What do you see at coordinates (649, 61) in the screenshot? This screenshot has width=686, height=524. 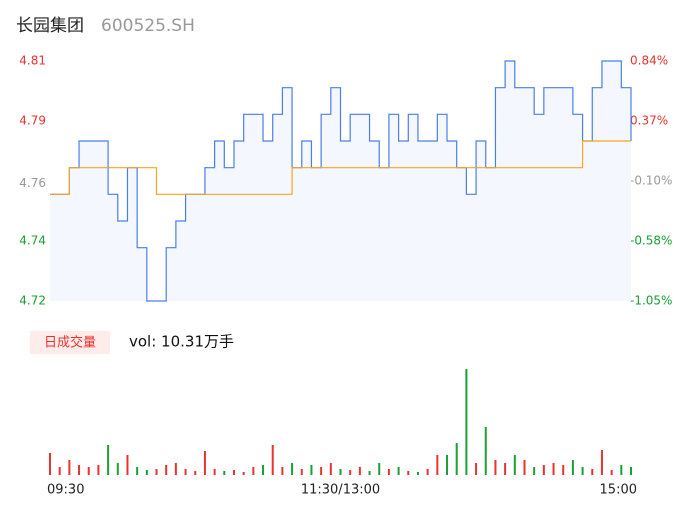 I see `y2-tick-label: 0.84%` at bounding box center [649, 61].